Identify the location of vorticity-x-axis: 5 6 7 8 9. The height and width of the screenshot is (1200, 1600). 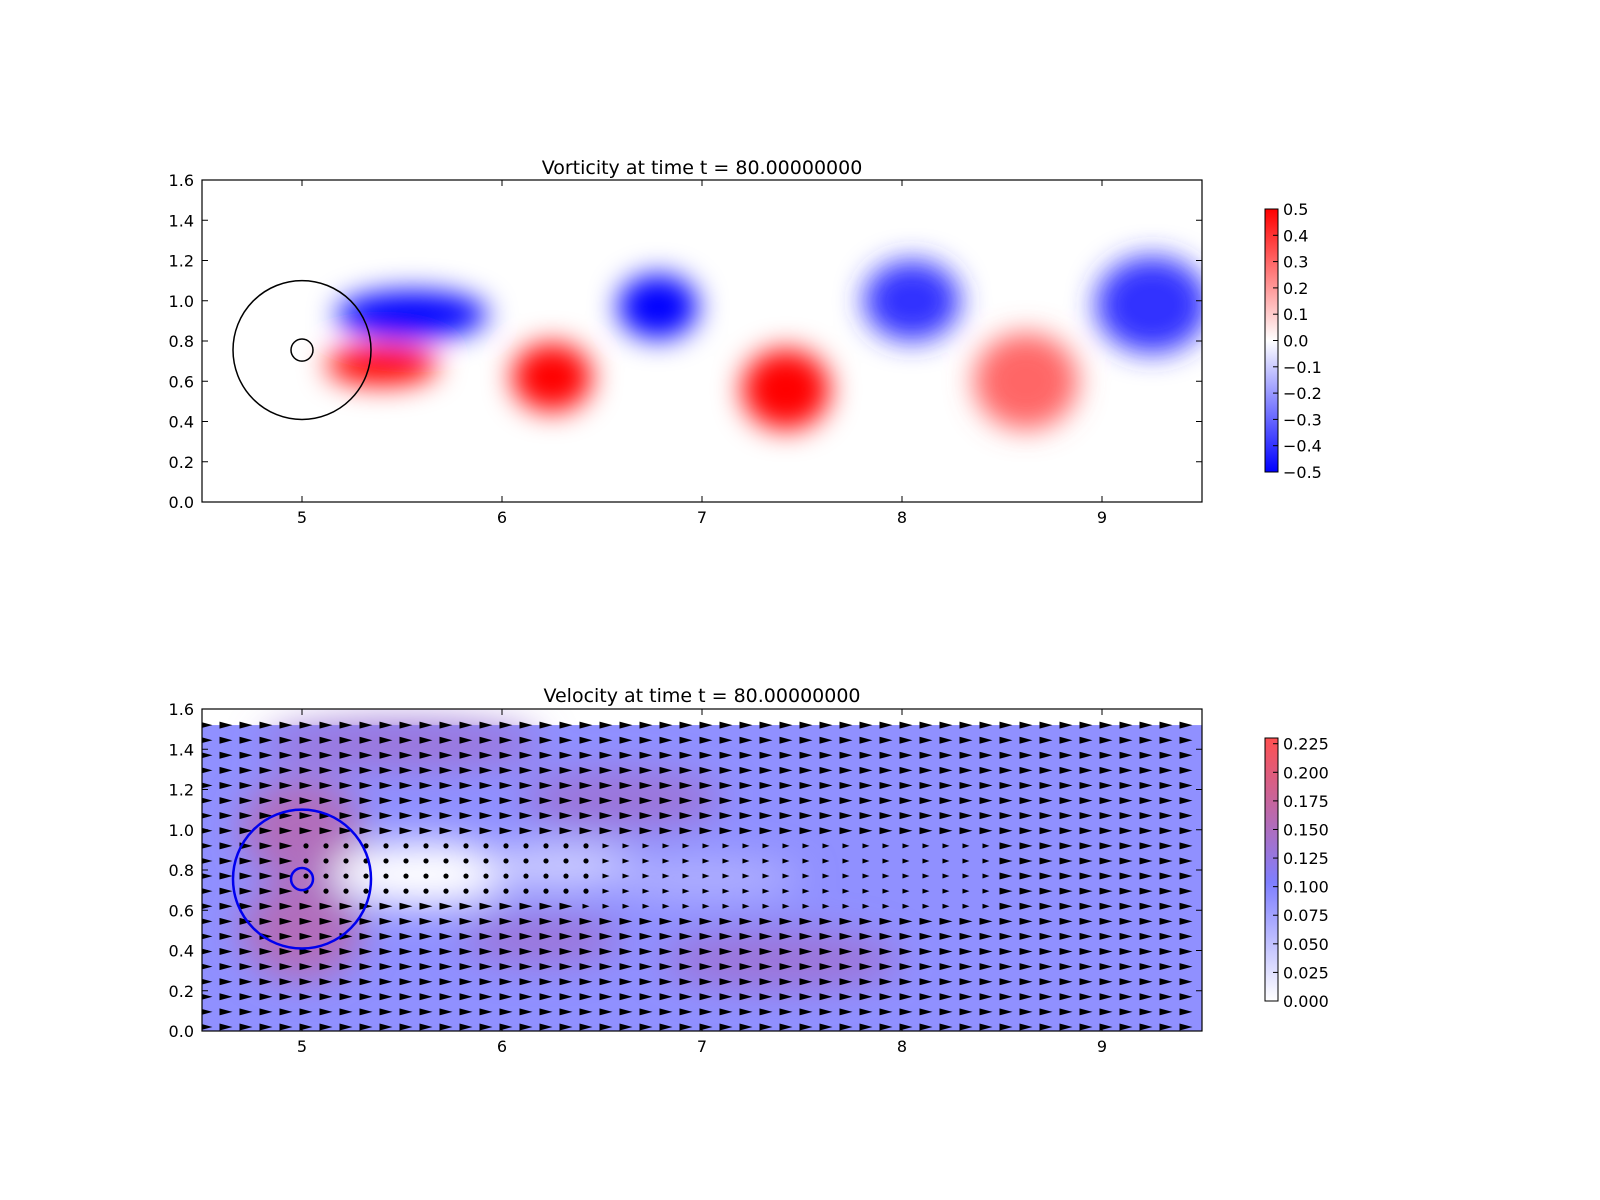
(702, 353).